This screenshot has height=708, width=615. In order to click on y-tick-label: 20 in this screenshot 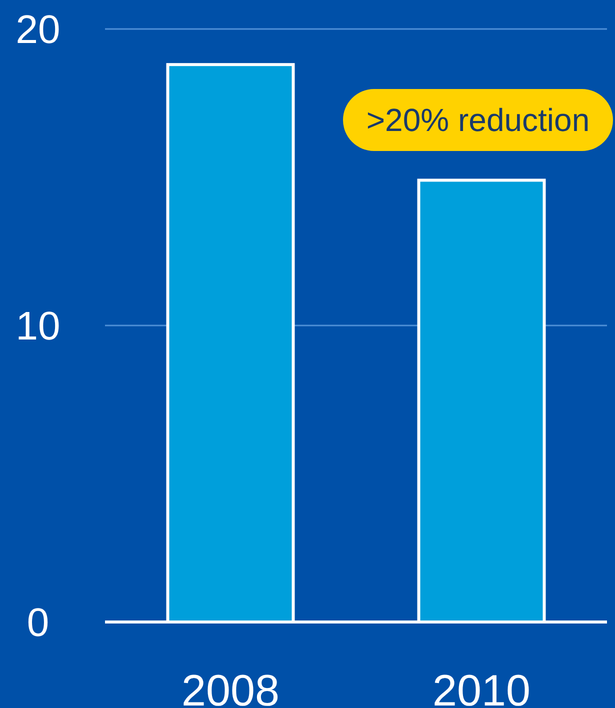, I will do `click(38, 30)`.